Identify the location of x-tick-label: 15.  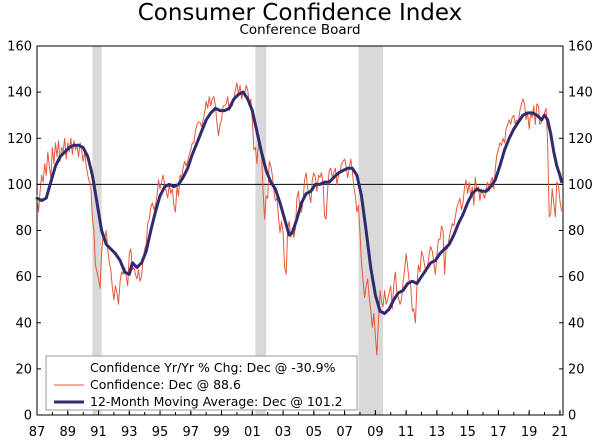
(467, 432).